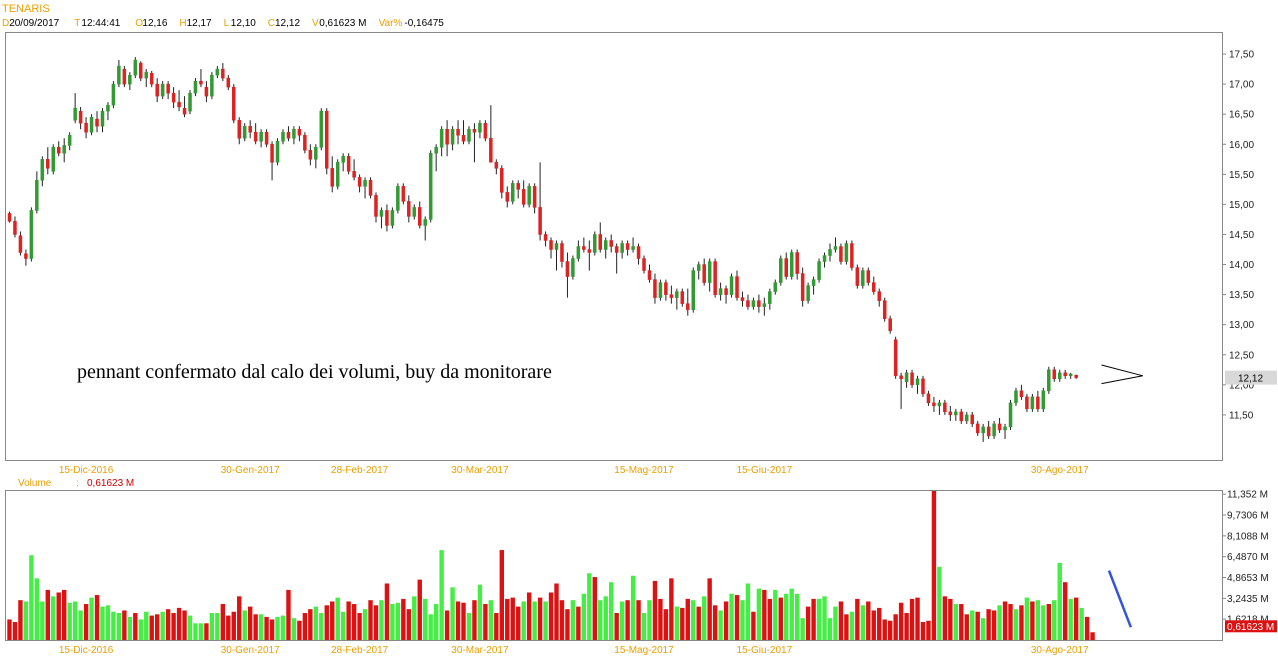  Describe the element at coordinates (1120, 599) in the screenshot. I see `volume-trend` at that location.